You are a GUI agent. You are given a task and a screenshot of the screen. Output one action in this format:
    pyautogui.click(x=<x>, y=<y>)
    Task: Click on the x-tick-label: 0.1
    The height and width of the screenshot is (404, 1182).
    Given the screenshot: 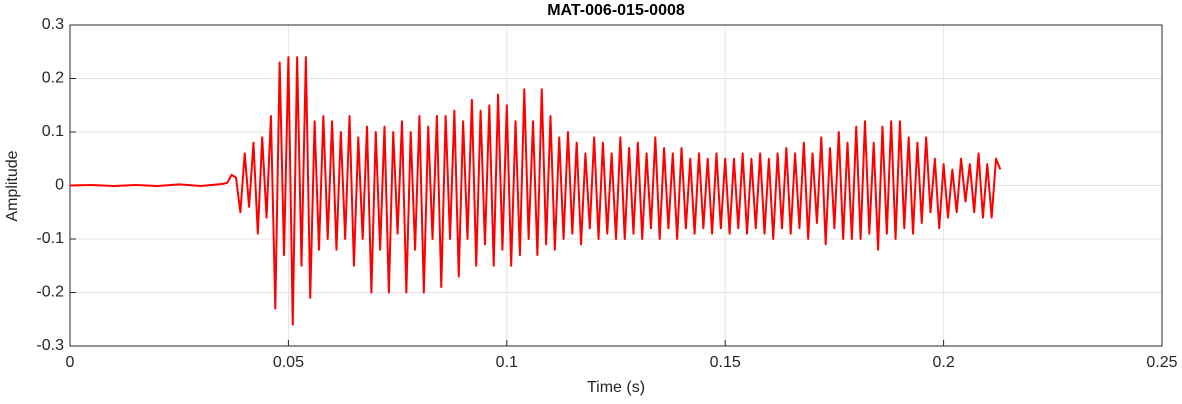 What is the action you would take?
    pyautogui.click(x=507, y=362)
    